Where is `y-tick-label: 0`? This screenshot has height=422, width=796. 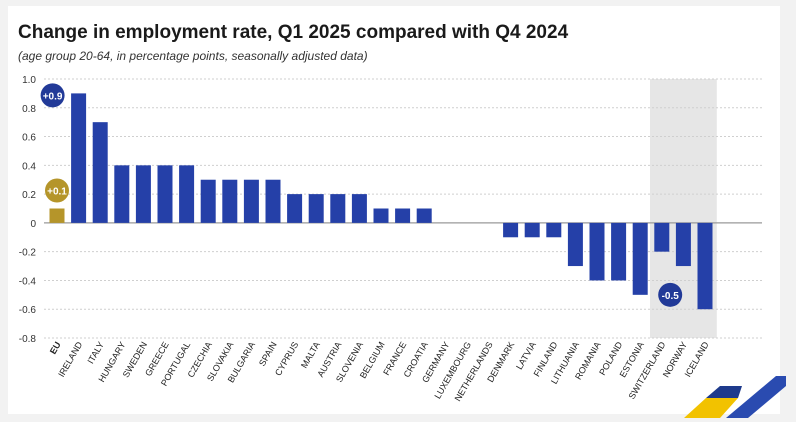 y-tick-label: 0 is located at coordinates (33, 224).